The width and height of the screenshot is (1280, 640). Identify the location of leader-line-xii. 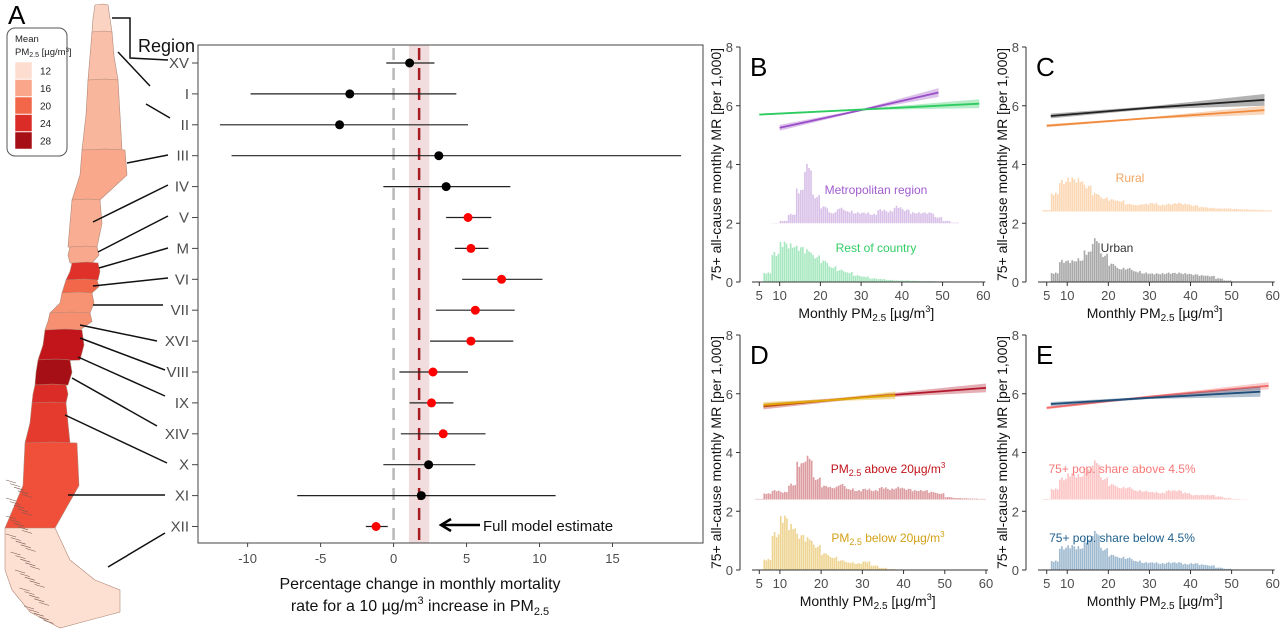
(136, 550).